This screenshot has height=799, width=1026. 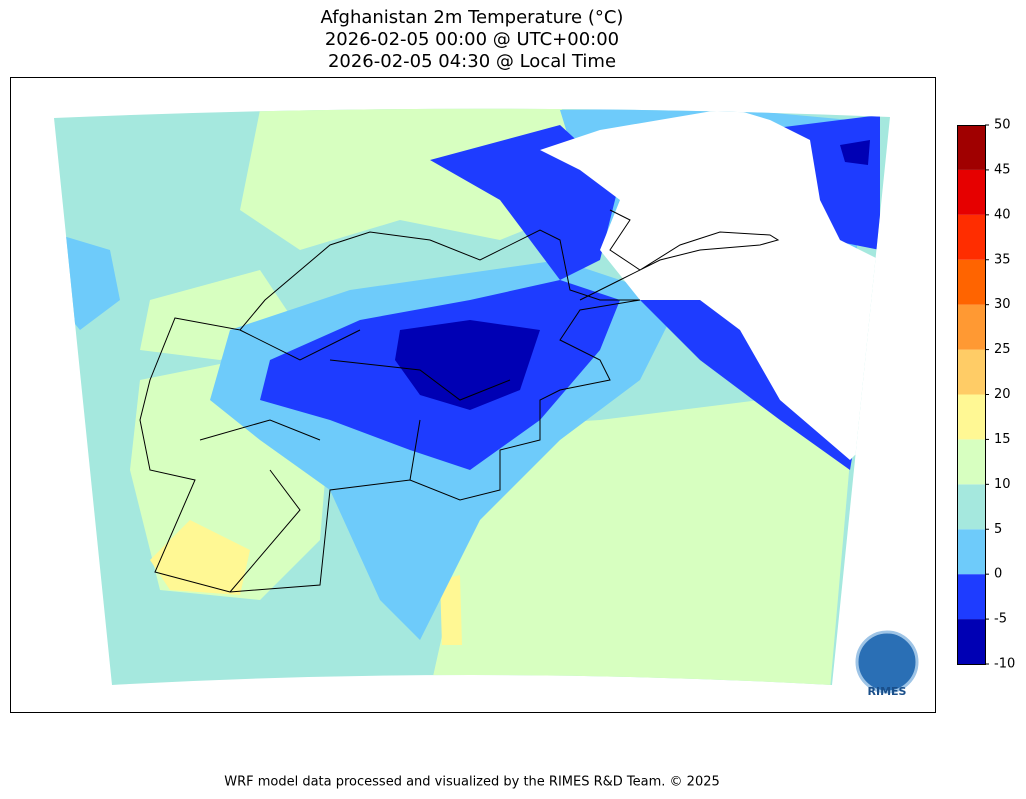 What do you see at coordinates (1002, 349) in the screenshot?
I see `colorbar-tick-label: 25` at bounding box center [1002, 349].